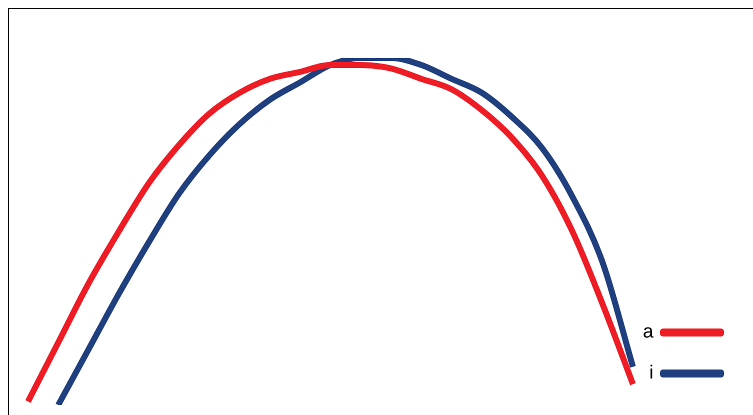  Describe the element at coordinates (651, 373) in the screenshot. I see `legend-label: i` at that location.